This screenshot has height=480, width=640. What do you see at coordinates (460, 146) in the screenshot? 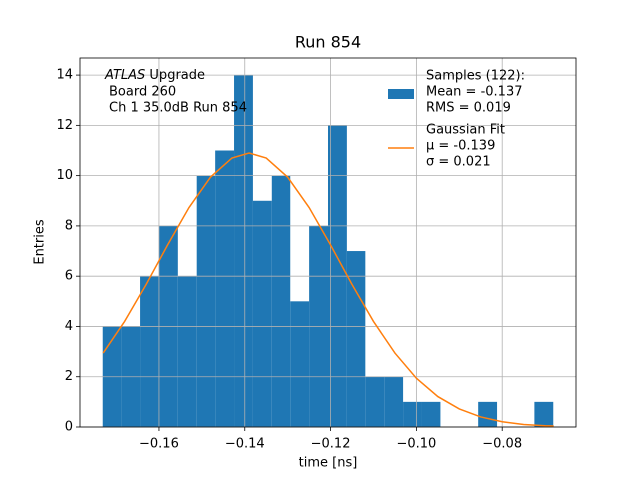
I see `legend-stat: μ = -0.139` at bounding box center [460, 146].